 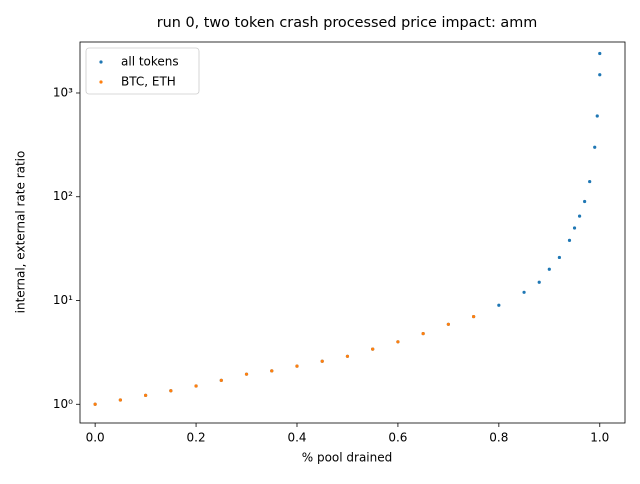 What do you see at coordinates (150, 62) in the screenshot?
I see `legend-label: all tokens` at bounding box center [150, 62].